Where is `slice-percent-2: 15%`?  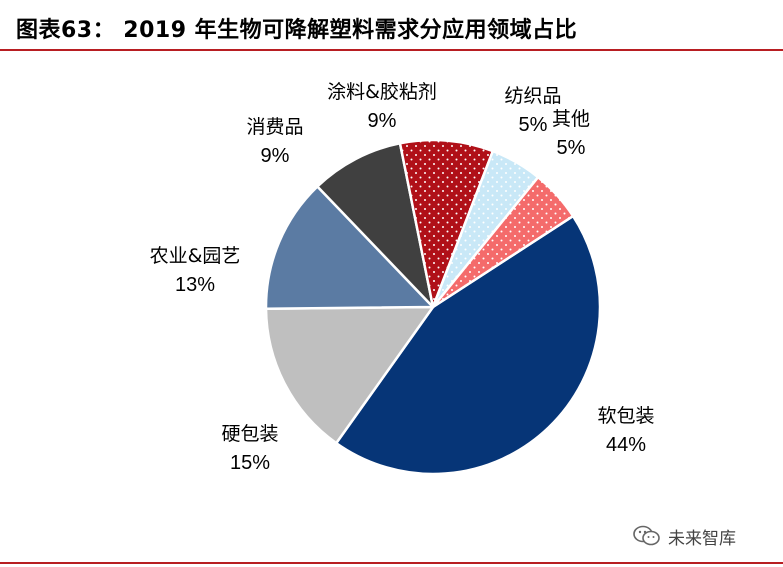
slice-percent-2: 15% is located at coordinates (250, 463).